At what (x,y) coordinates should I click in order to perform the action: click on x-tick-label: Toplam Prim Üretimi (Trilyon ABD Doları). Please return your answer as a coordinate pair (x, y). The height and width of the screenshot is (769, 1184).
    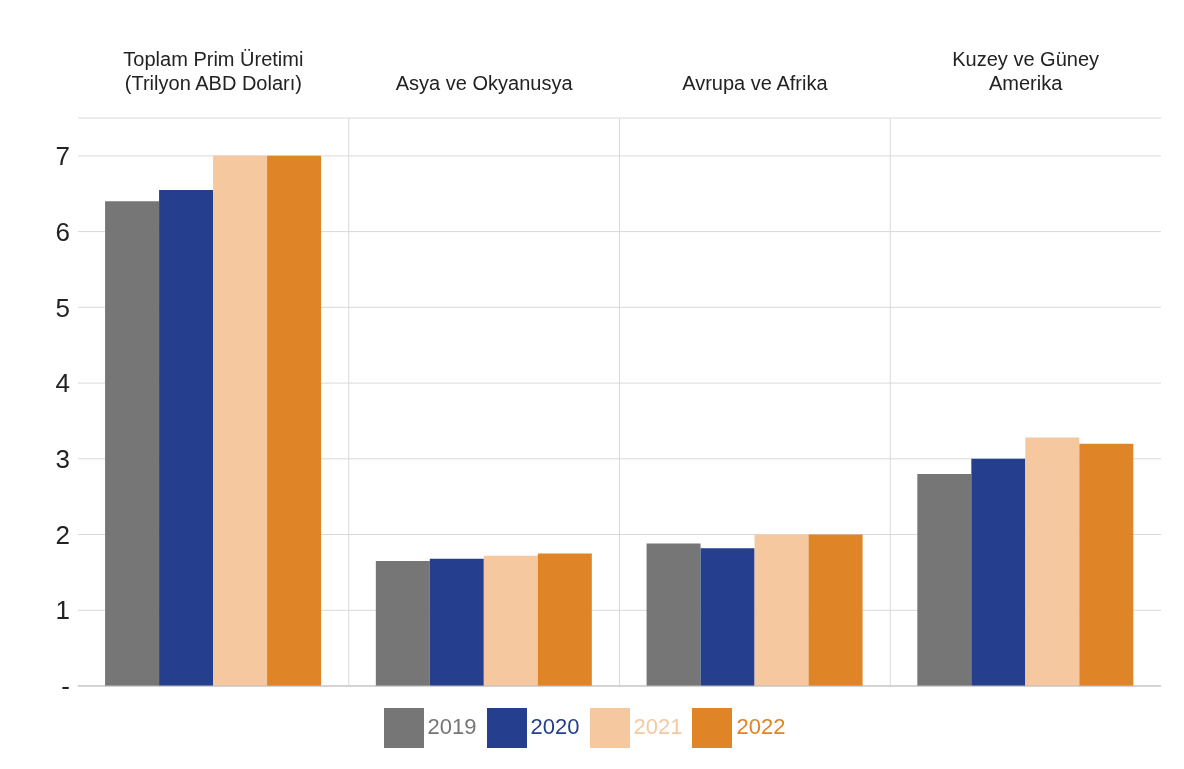
    Looking at the image, I should click on (213, 71).